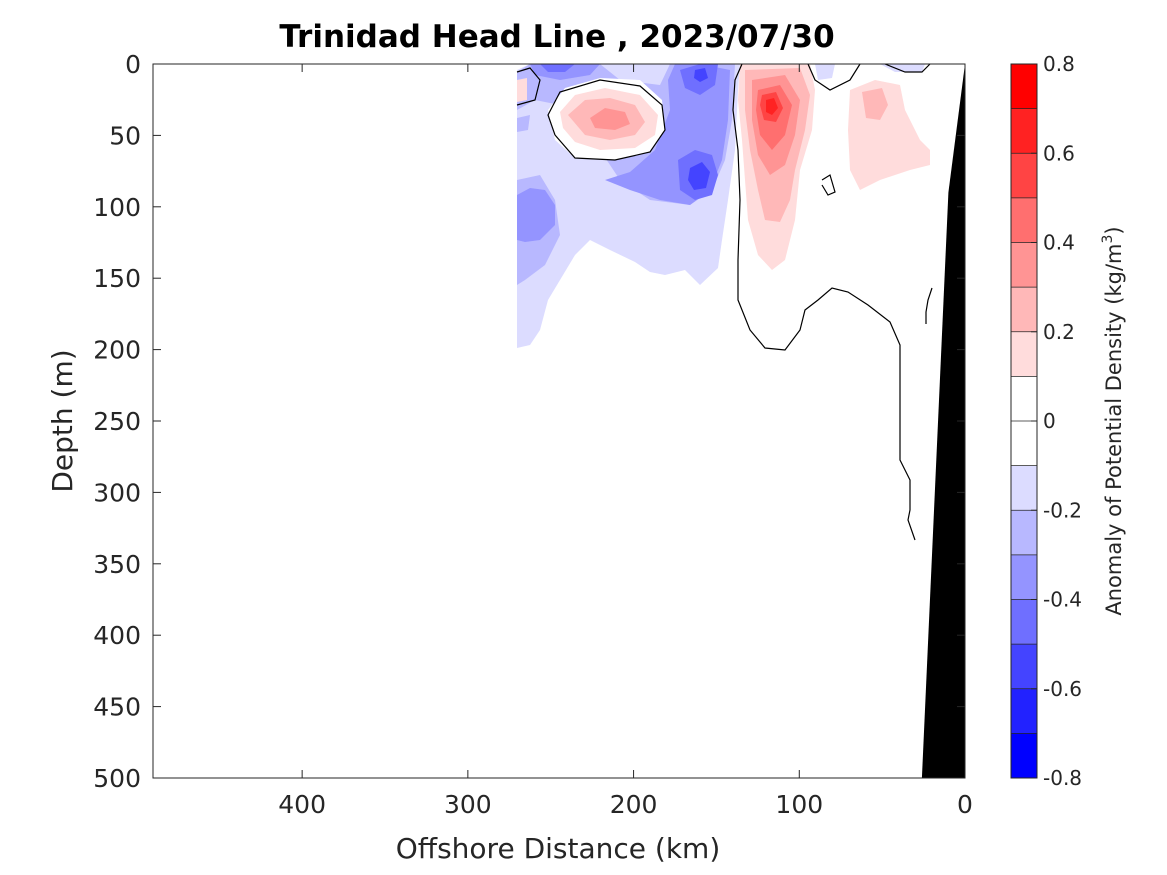 Image resolution: width=1167 pixels, height=875 pixels. What do you see at coordinates (1062, 689) in the screenshot?
I see `colorbar-tick-label: -0.6` at bounding box center [1062, 689].